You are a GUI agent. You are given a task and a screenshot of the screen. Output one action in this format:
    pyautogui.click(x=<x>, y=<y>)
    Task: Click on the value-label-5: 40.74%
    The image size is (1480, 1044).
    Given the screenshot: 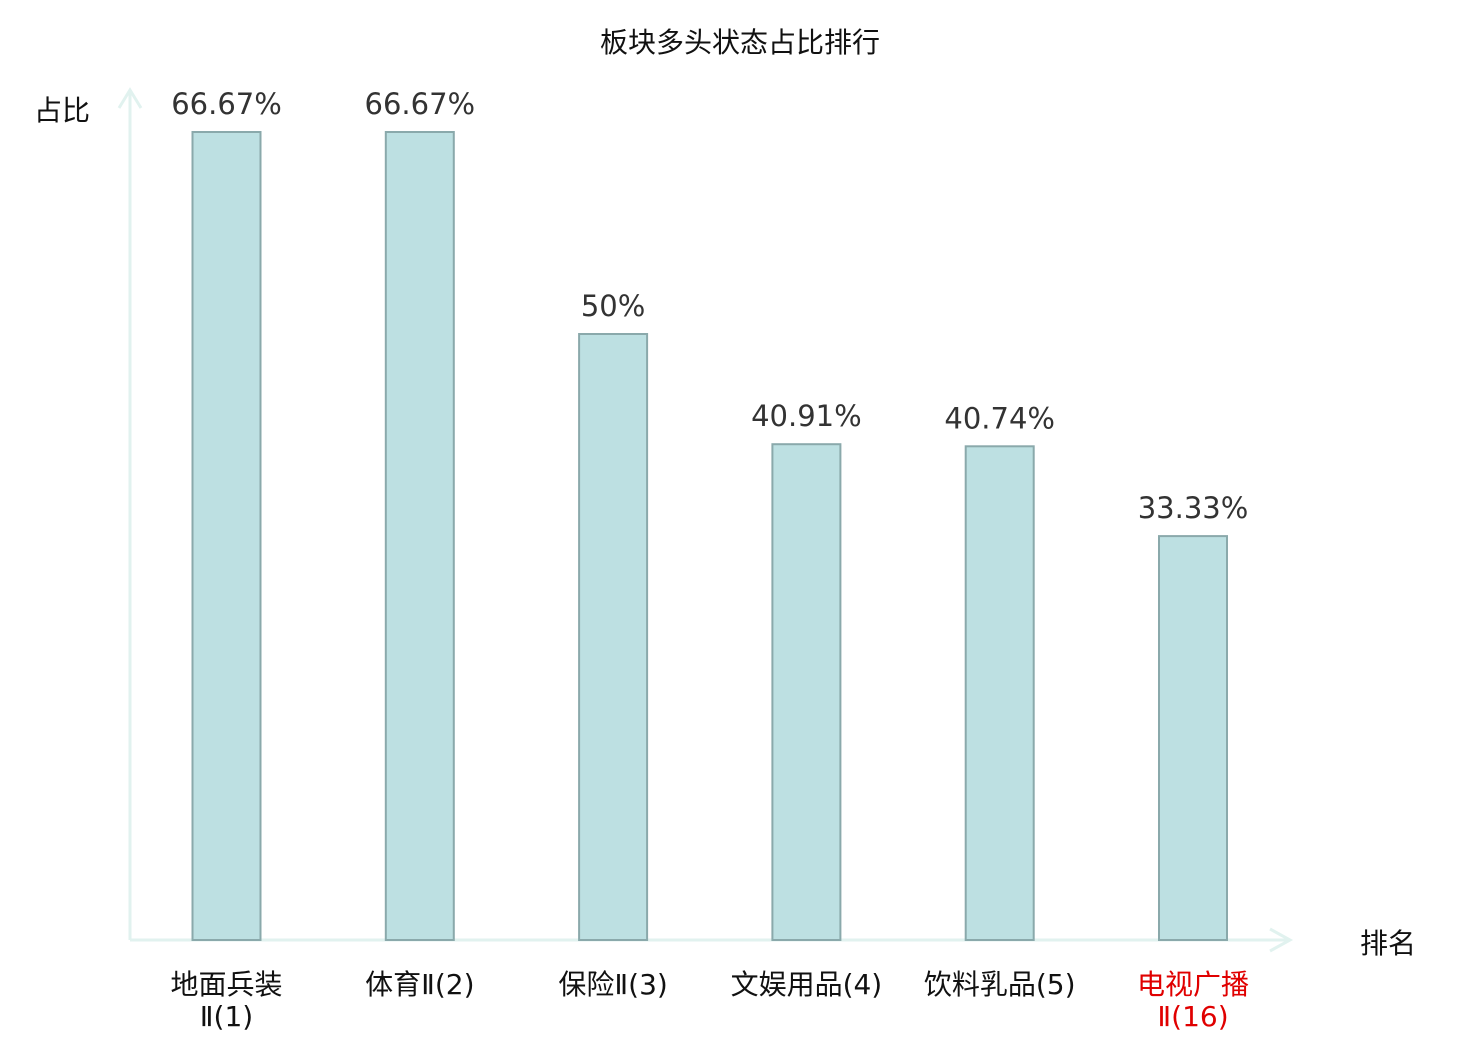 What is the action you would take?
    pyautogui.click(x=999, y=418)
    